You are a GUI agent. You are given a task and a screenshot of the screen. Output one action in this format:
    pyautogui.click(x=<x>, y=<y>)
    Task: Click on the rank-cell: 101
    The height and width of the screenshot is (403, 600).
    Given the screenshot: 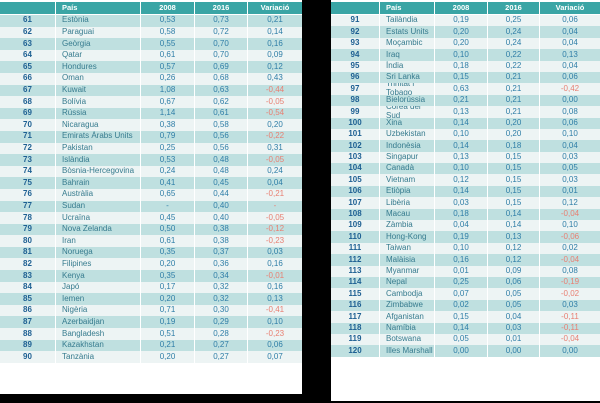 What is the action you would take?
    pyautogui.click(x=355, y=134)
    